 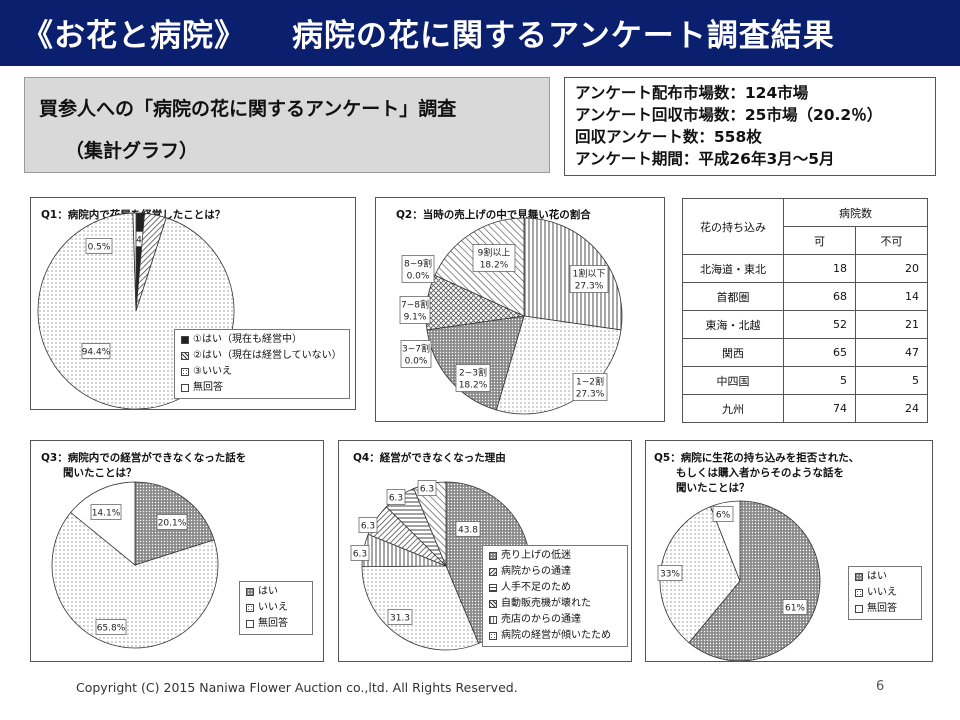 What do you see at coordinates (805, 268) in the screenshot?
I see `table-row: 北海道・東北 18 20` at bounding box center [805, 268].